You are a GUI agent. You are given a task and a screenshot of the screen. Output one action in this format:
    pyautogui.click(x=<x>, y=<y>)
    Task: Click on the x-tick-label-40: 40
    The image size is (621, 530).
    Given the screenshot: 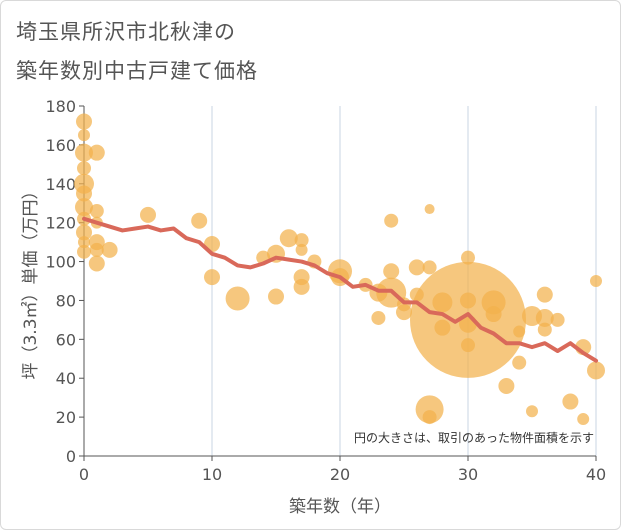 What is the action you would take?
    pyautogui.click(x=596, y=474)
    